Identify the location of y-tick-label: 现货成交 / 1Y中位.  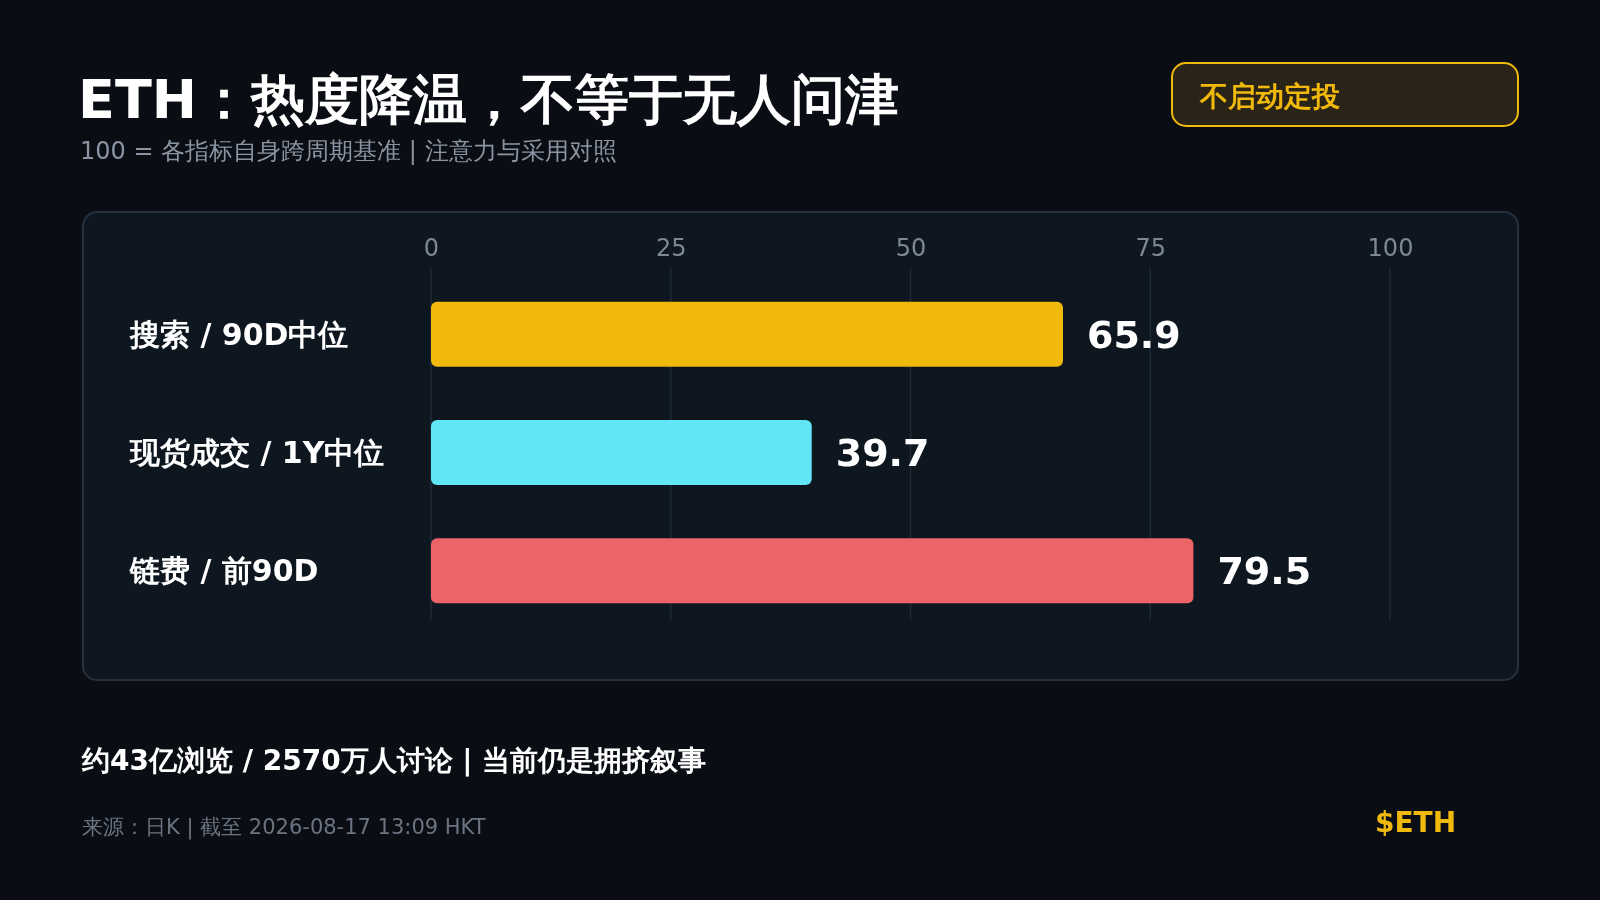
(257, 452).